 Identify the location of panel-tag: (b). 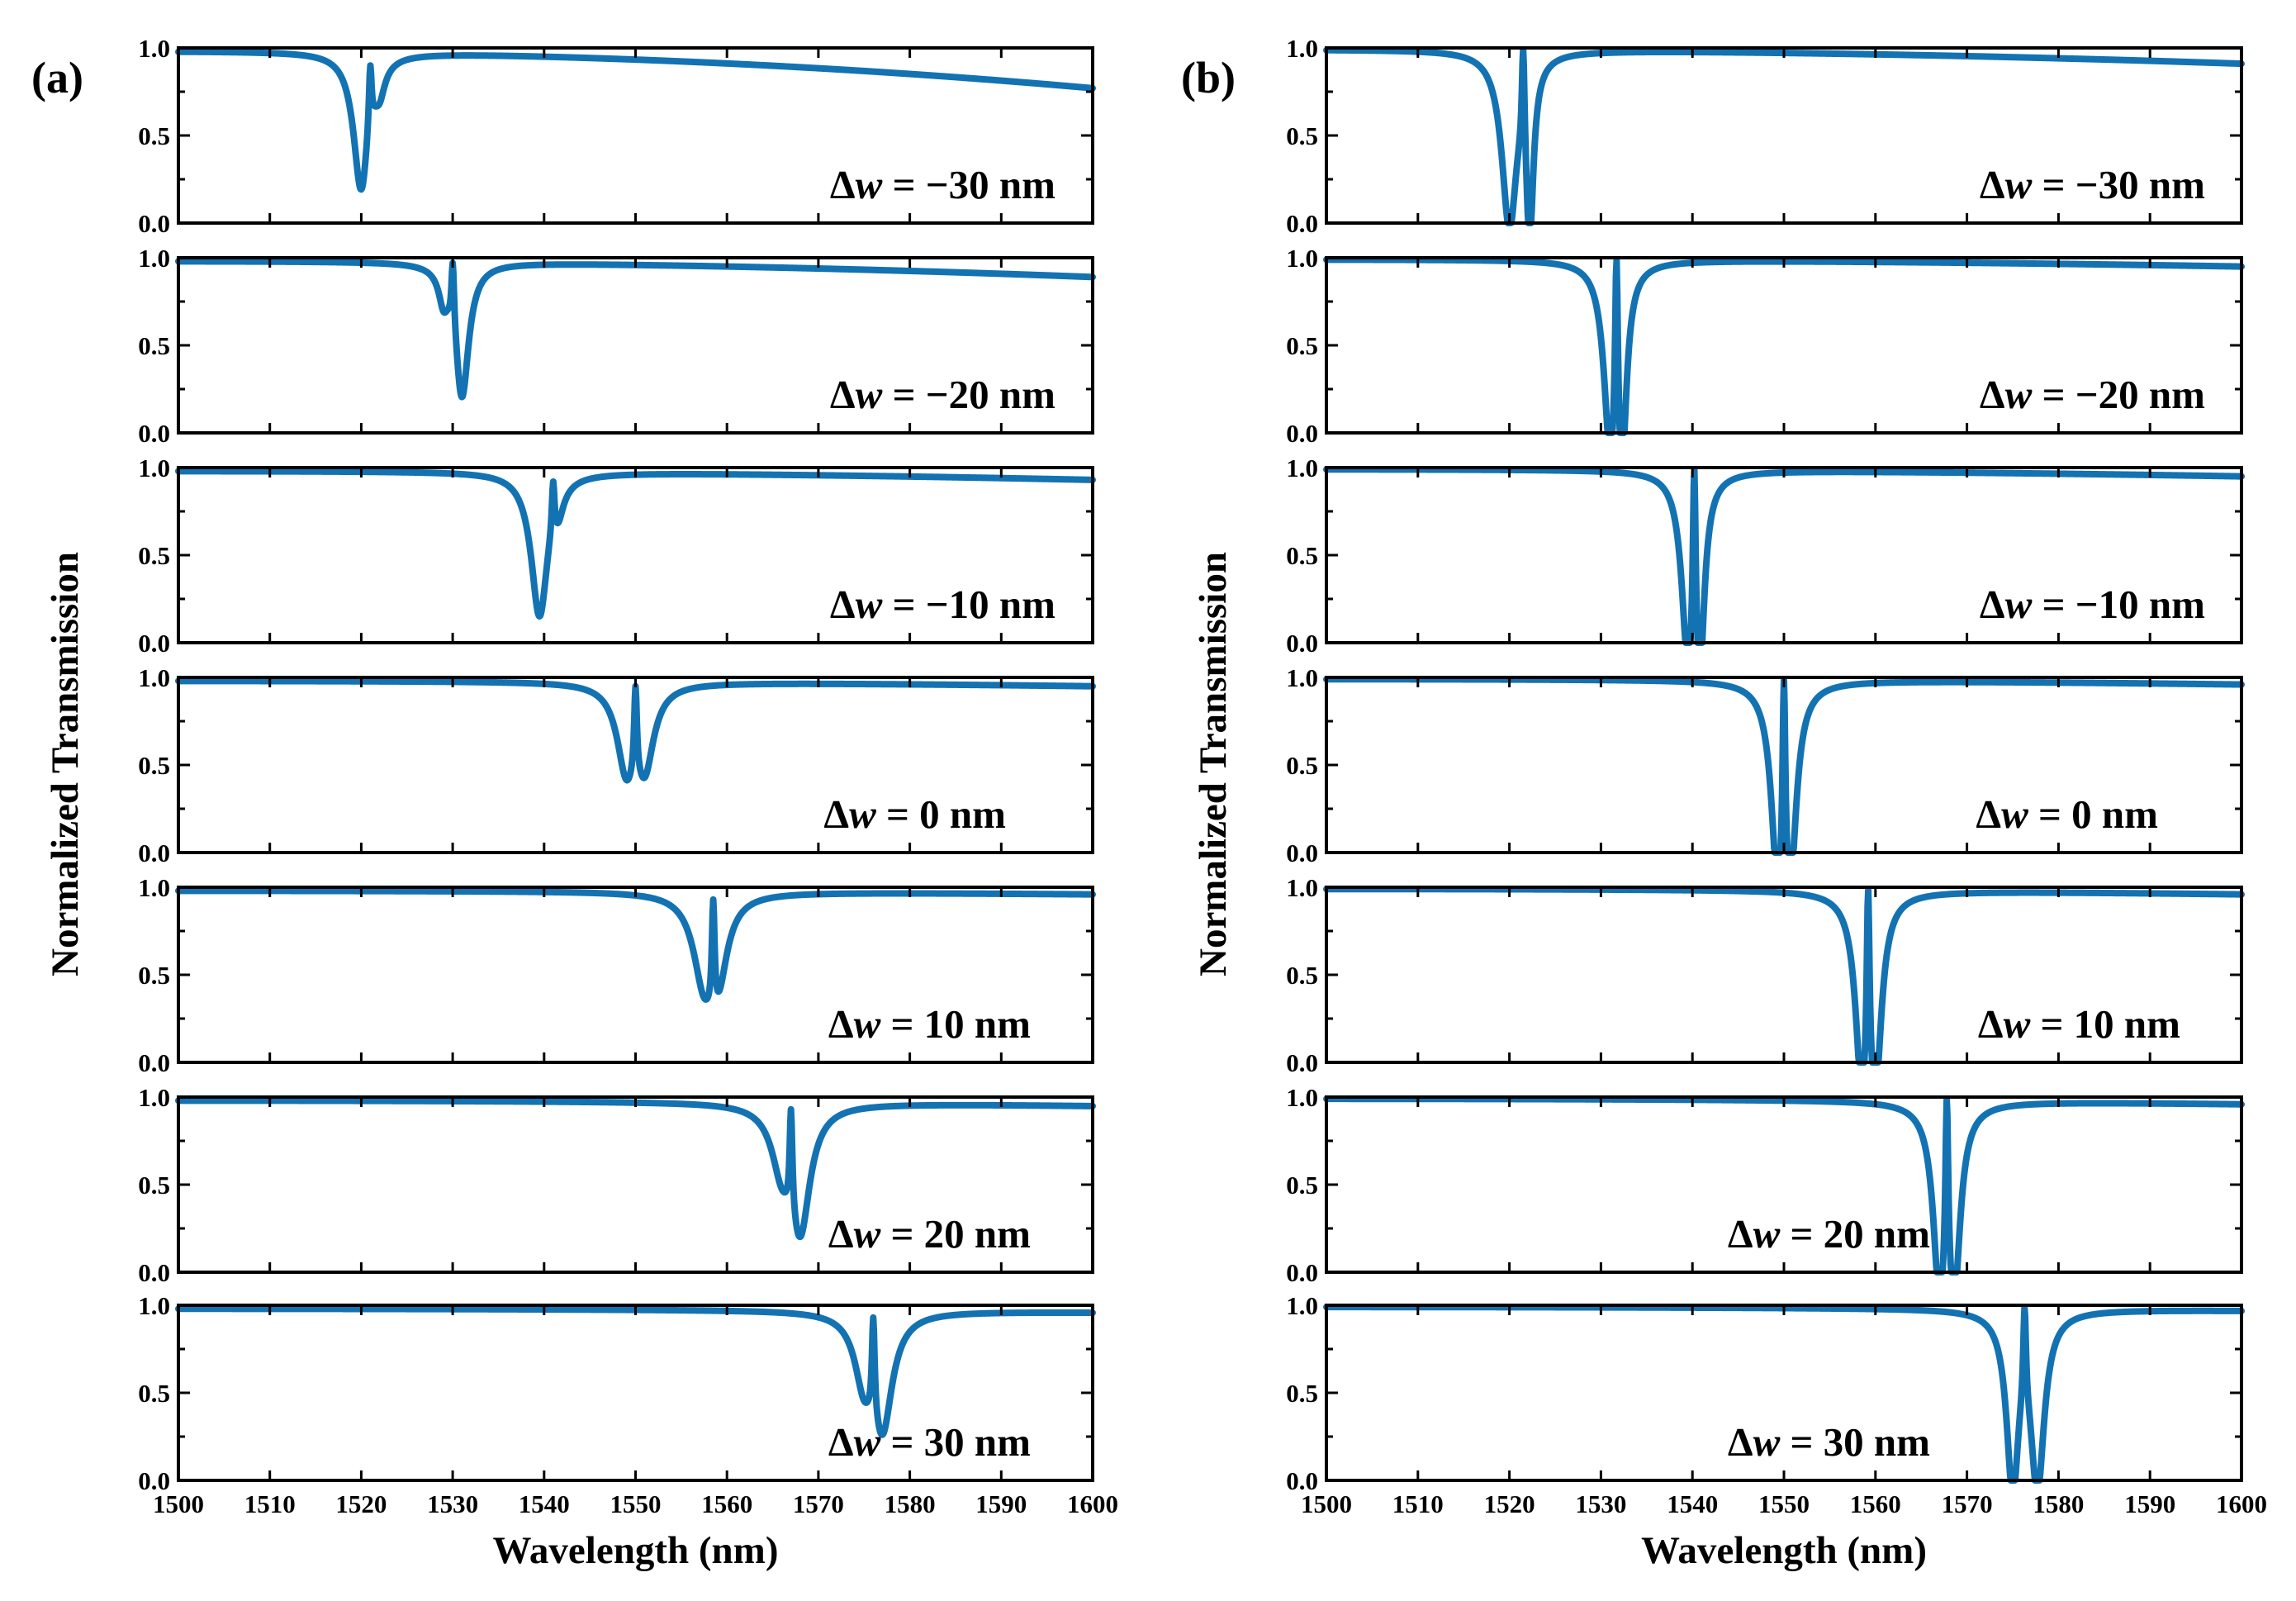
(1208, 77).